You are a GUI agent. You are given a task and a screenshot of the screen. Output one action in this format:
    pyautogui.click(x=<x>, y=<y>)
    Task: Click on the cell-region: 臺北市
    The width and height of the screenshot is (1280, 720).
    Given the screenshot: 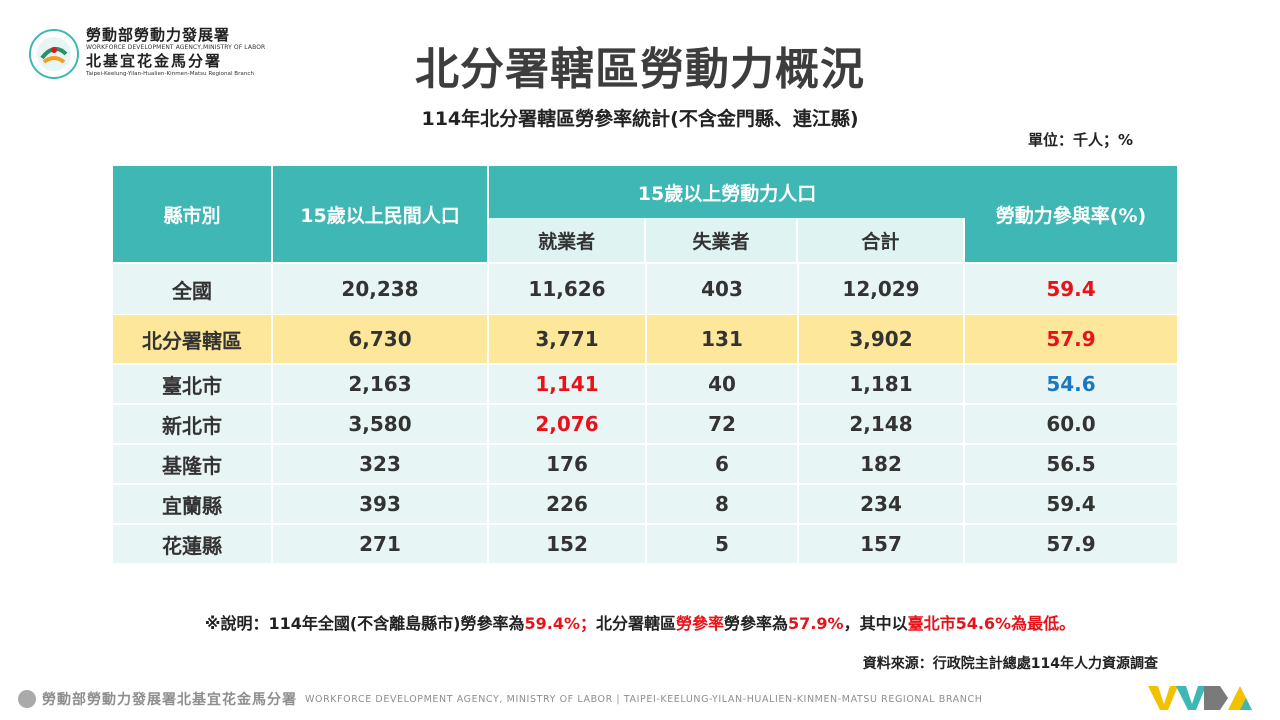 What is the action you would take?
    pyautogui.click(x=193, y=384)
    